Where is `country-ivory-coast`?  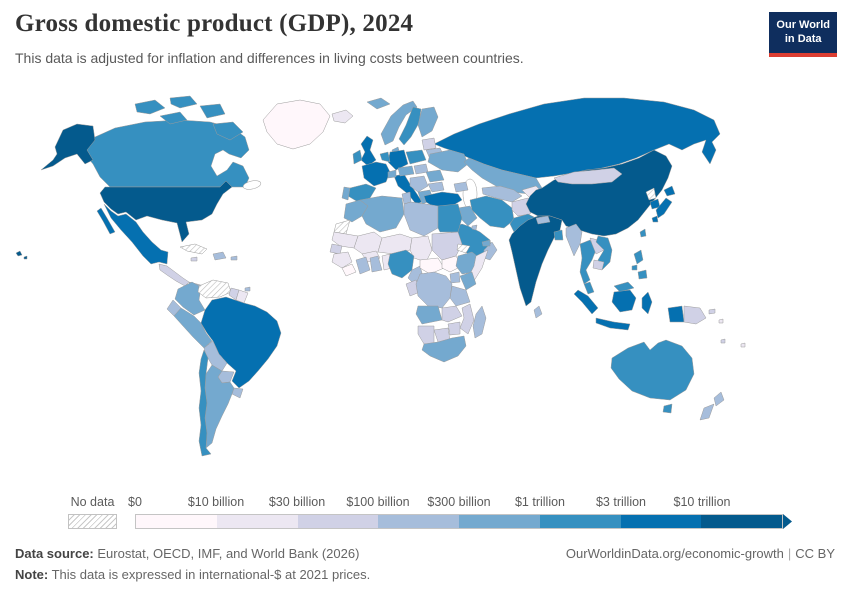
country-ivory-coast is located at coordinates (363, 265).